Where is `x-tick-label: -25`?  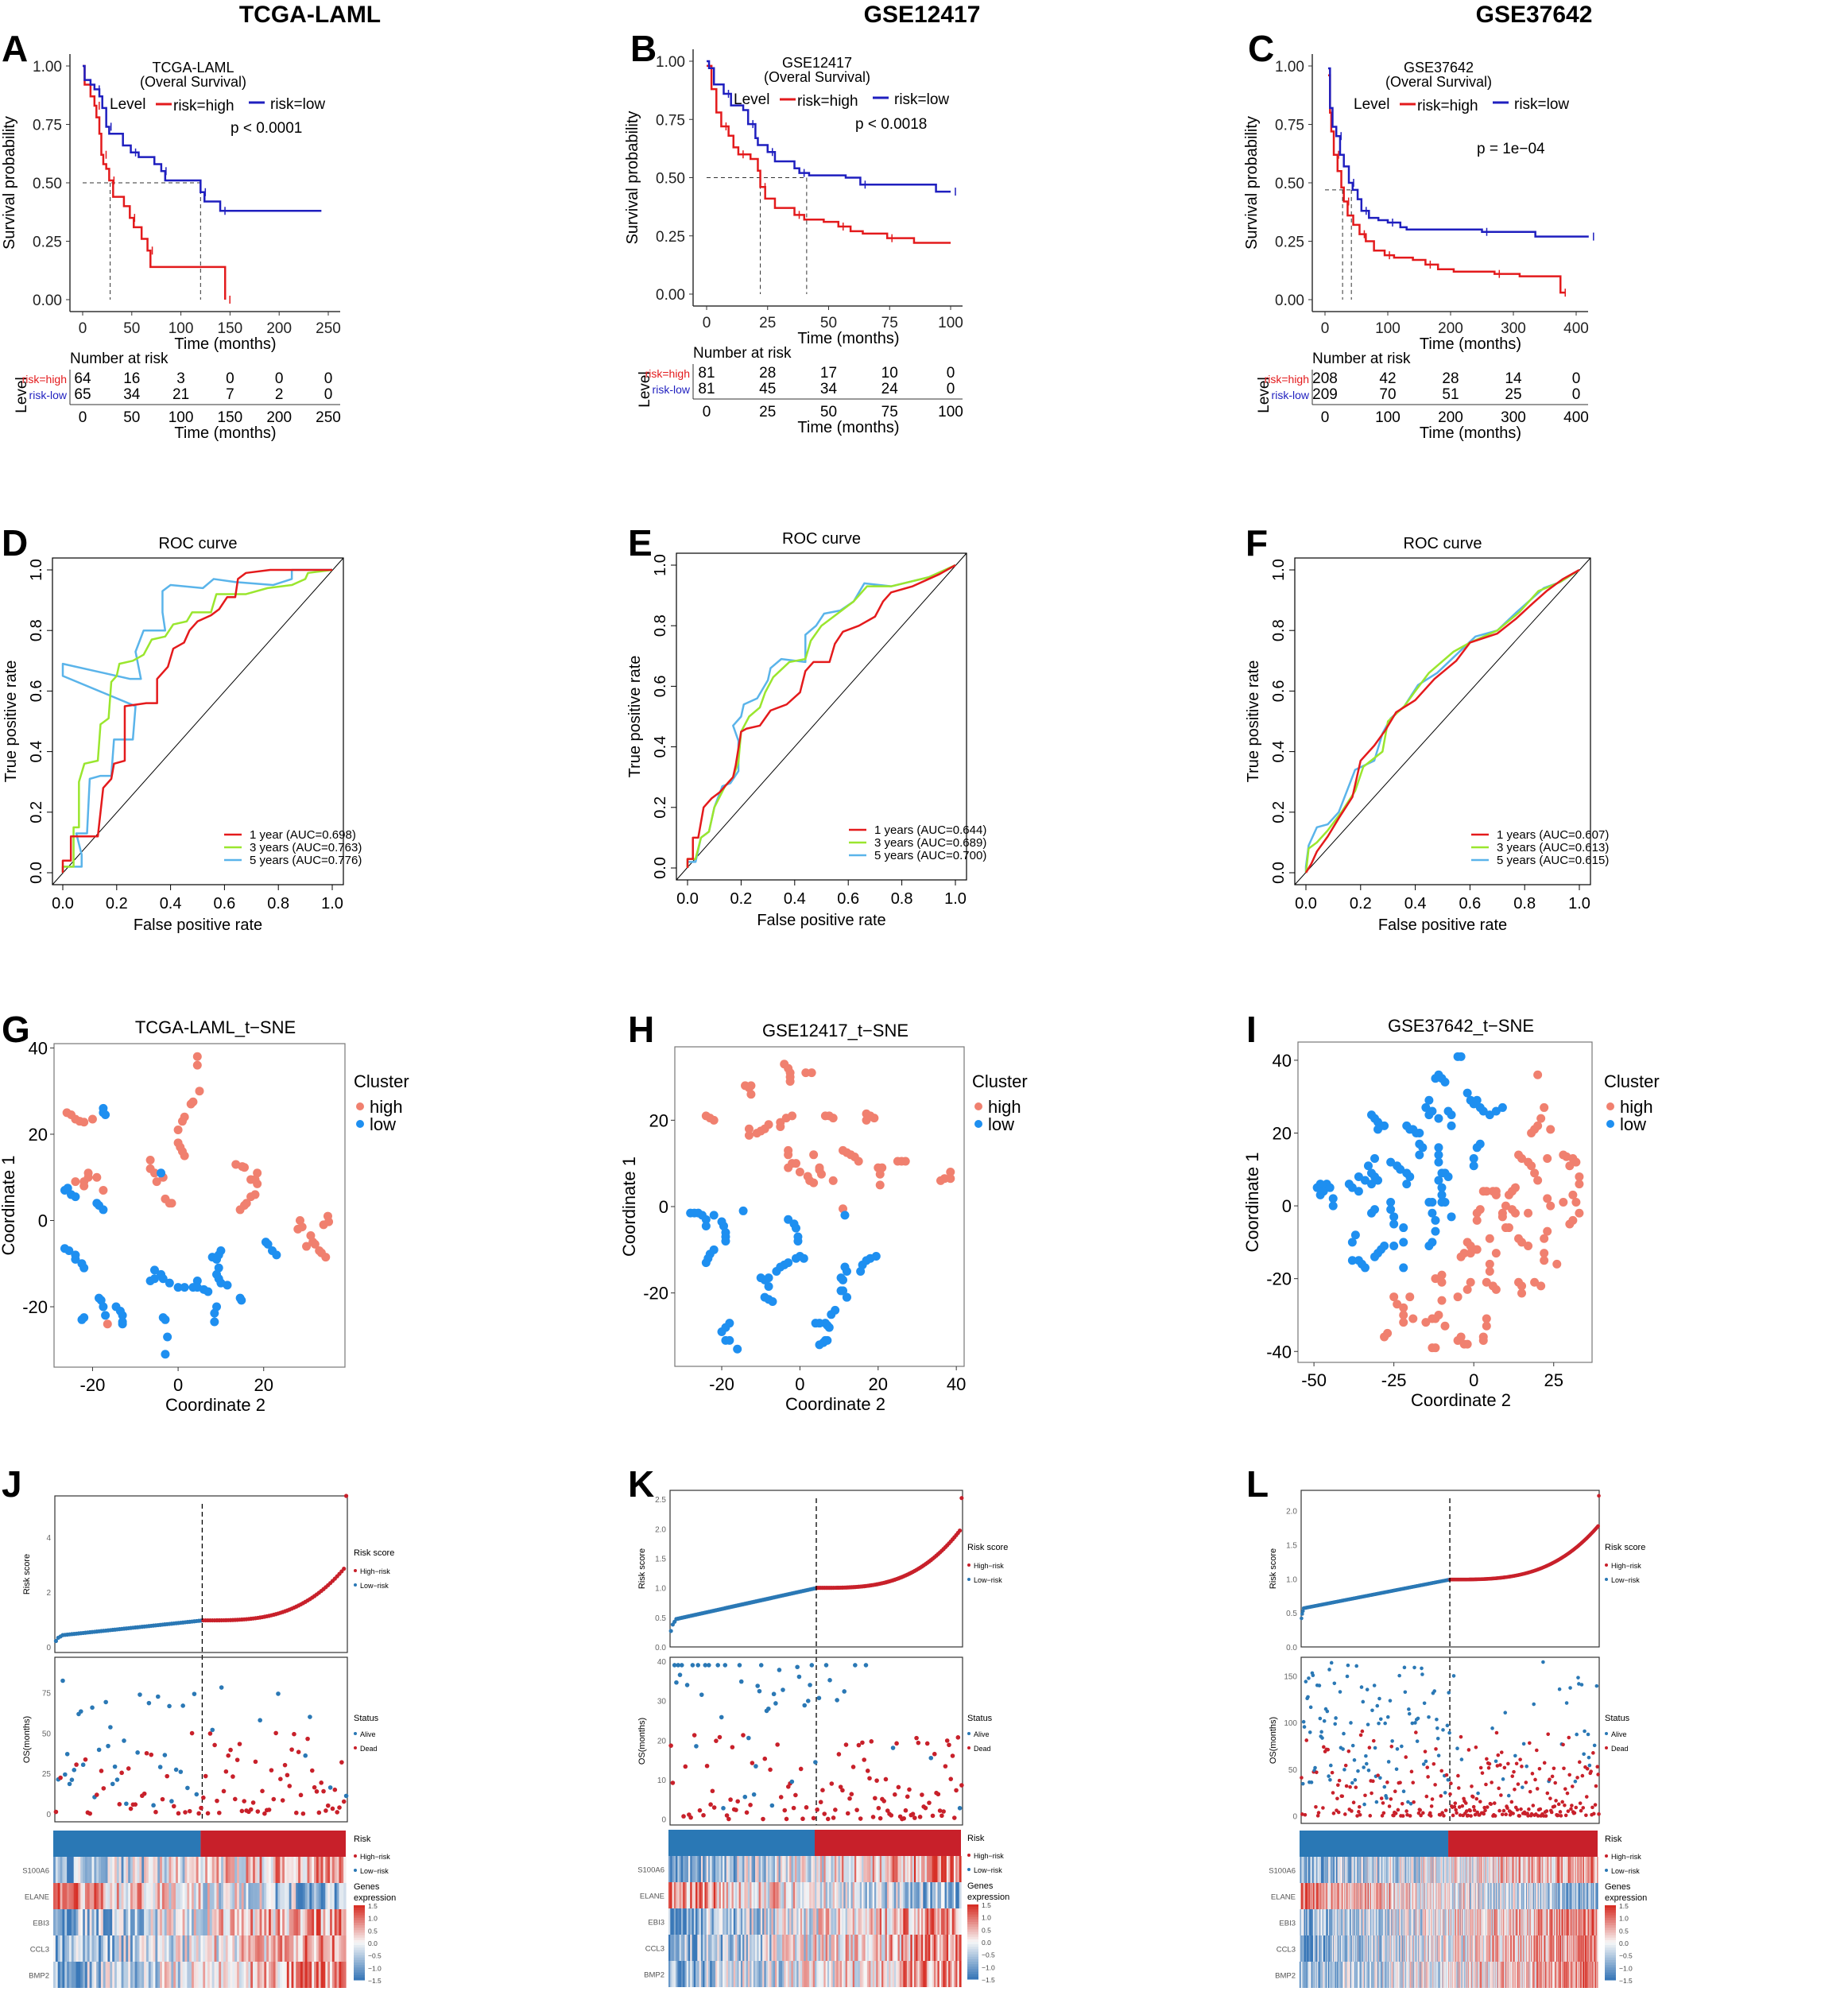
x-tick-label: -25 is located at coordinates (1394, 1380).